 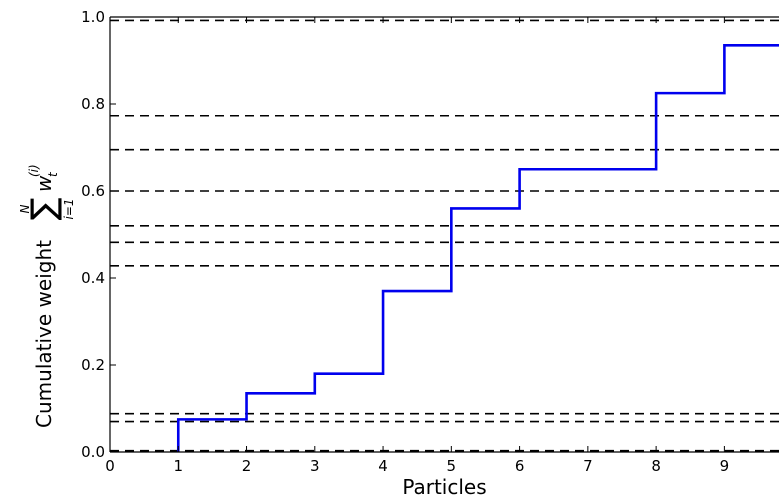 I want to click on sum-upper-limit: N, so click(x=25, y=208).